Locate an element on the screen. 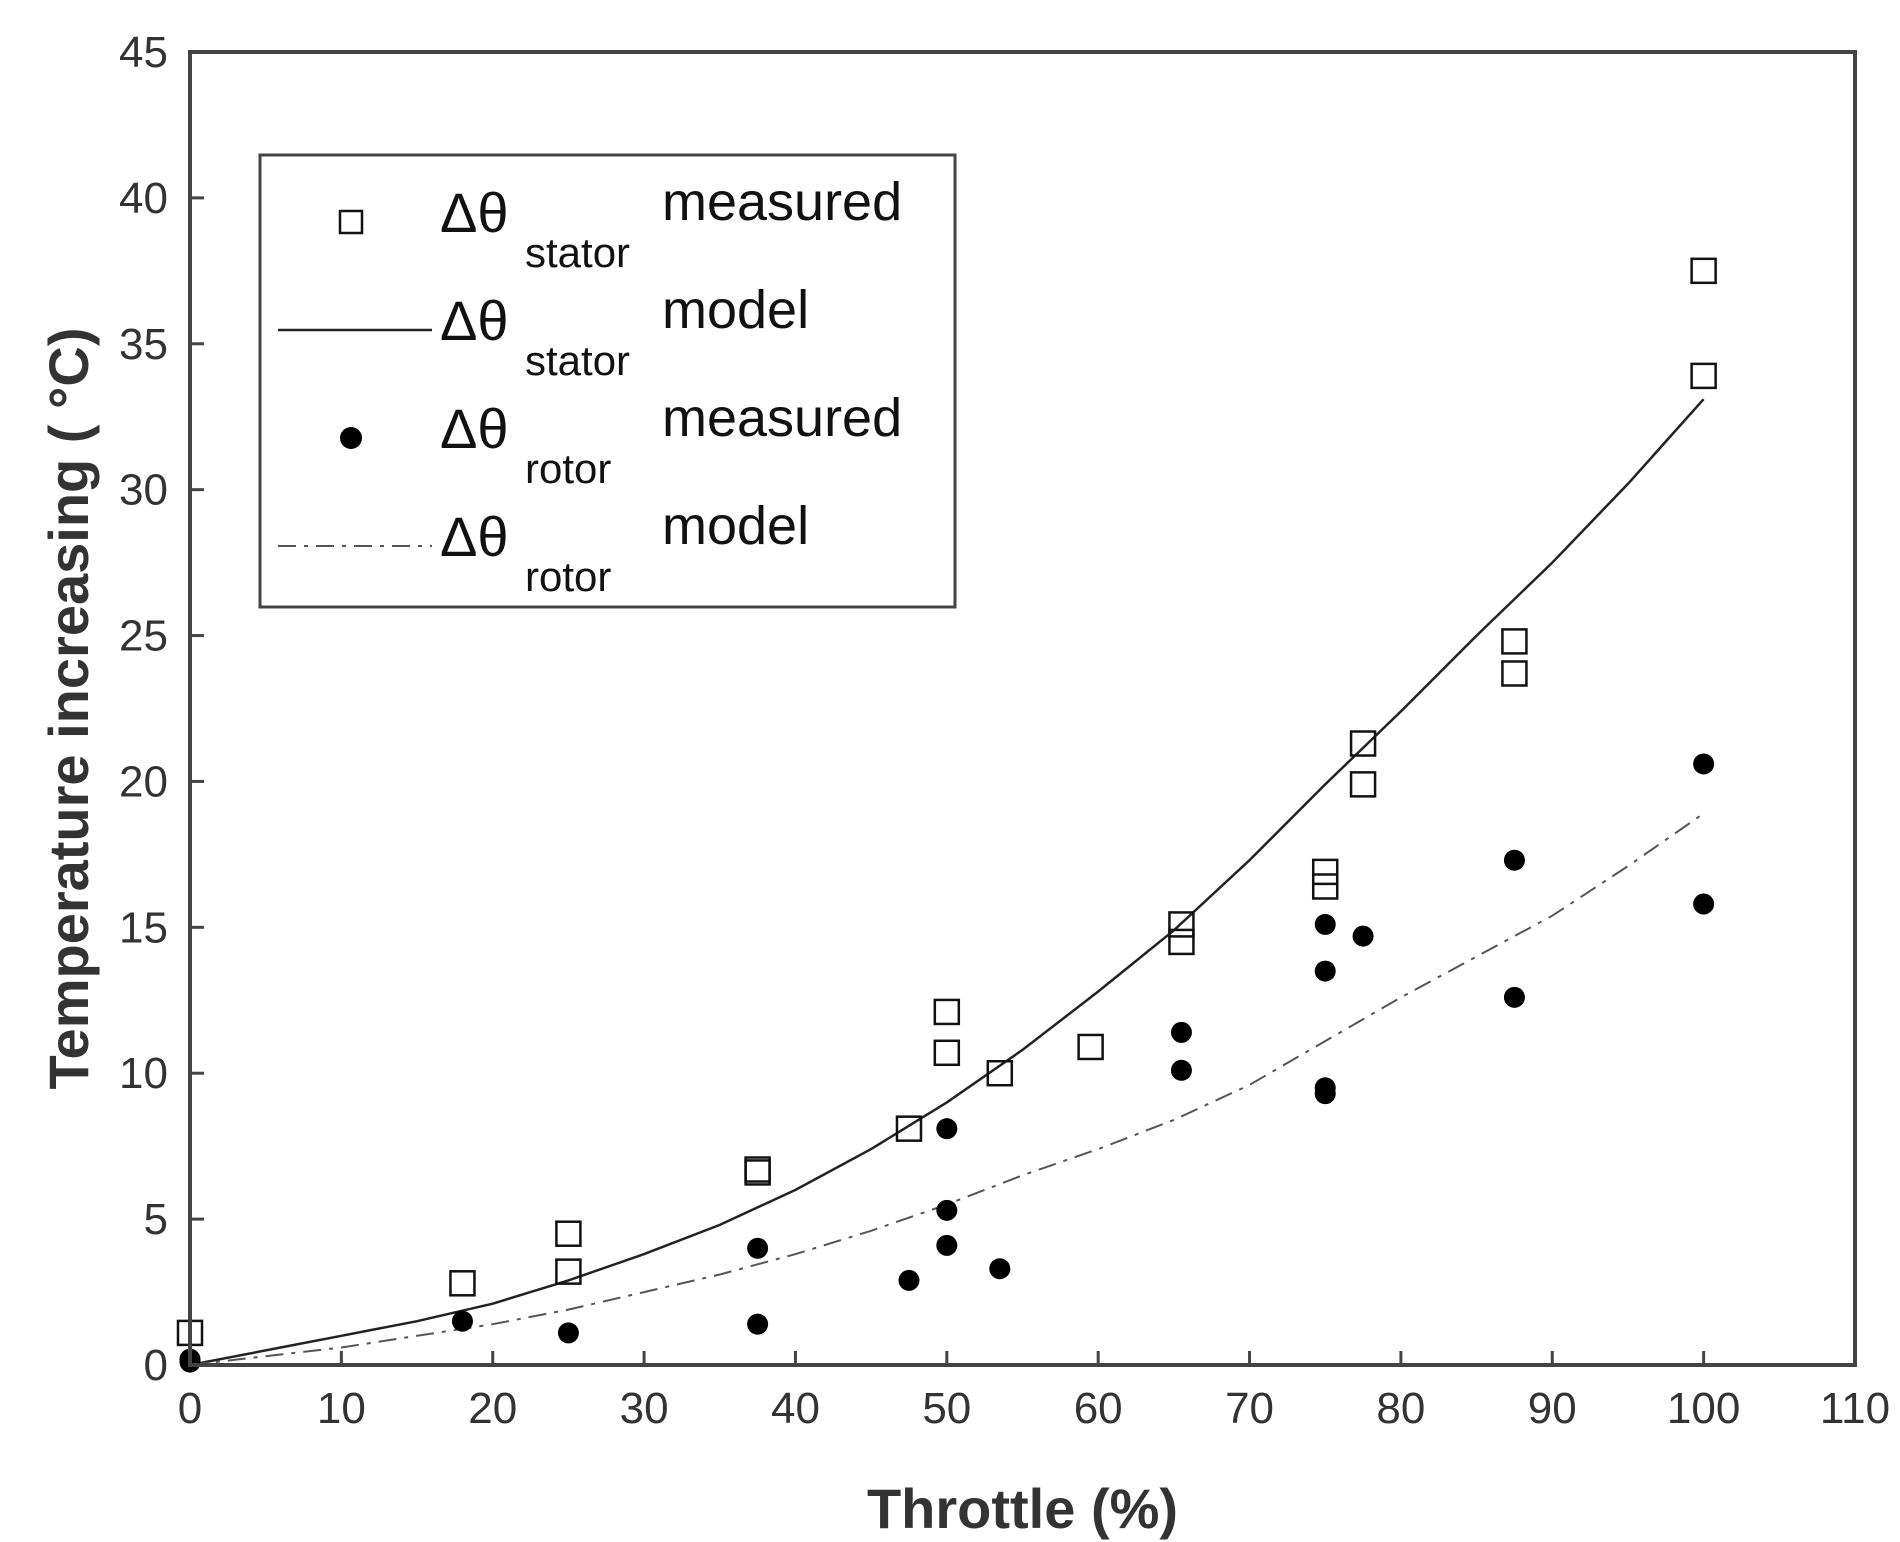  x-tick-label: 100 is located at coordinates (1703, 1408).